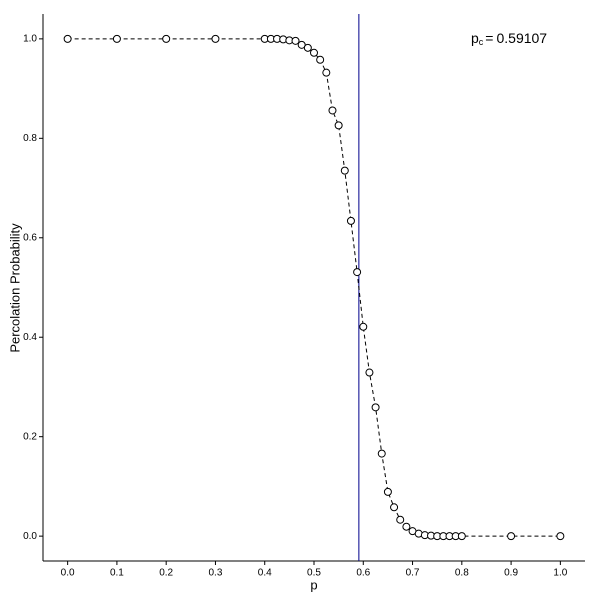 The image size is (600, 600). What do you see at coordinates (481, 42) in the screenshot?
I see `annotation-subscript: c` at bounding box center [481, 42].